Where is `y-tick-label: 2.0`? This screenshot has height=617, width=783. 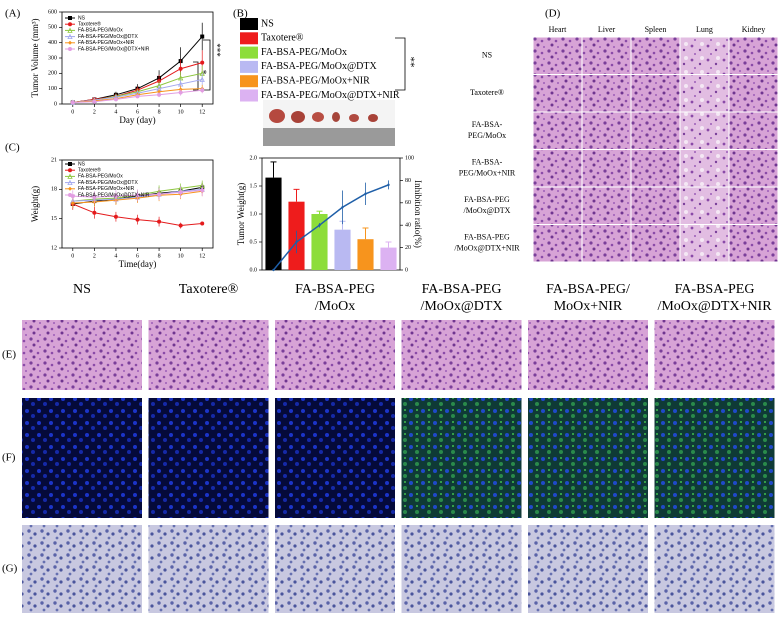 y-tick-label: 2.0 is located at coordinates (254, 158).